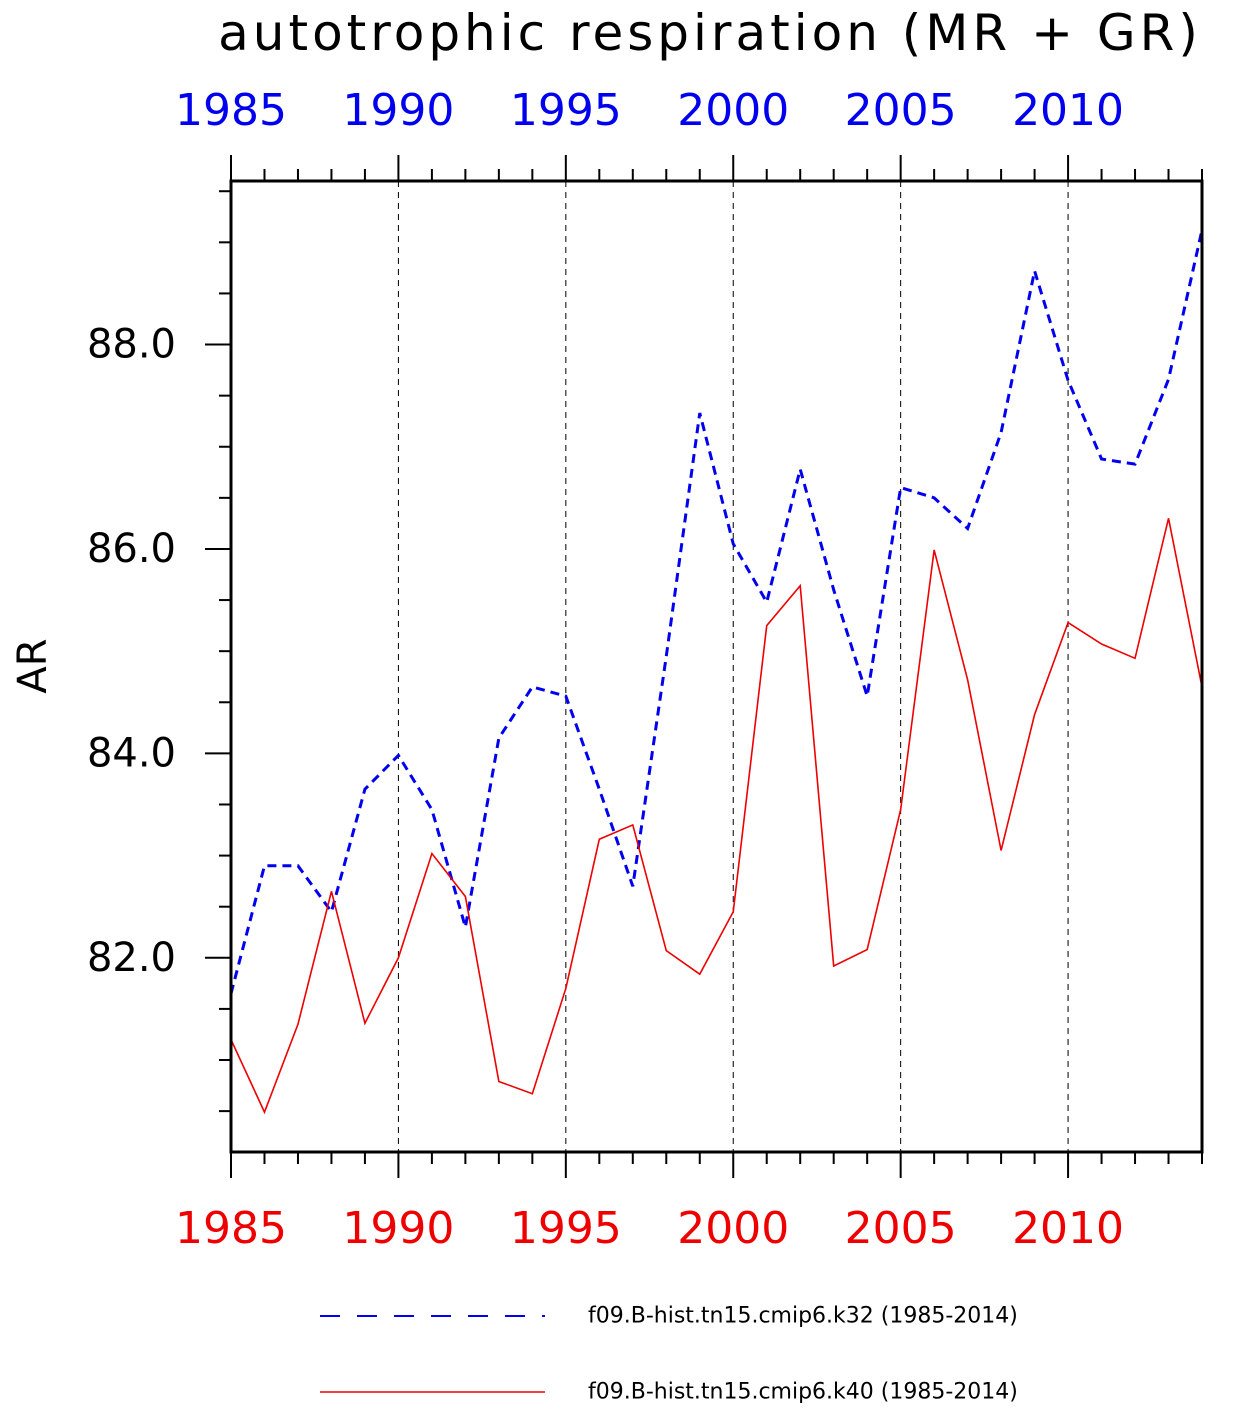 Image resolution: width=1238 pixels, height=1410 pixels. Describe the element at coordinates (649, 110) in the screenshot. I see `top-x-tick-labels: 1985 1990 1995 2000 2005 2010` at that location.